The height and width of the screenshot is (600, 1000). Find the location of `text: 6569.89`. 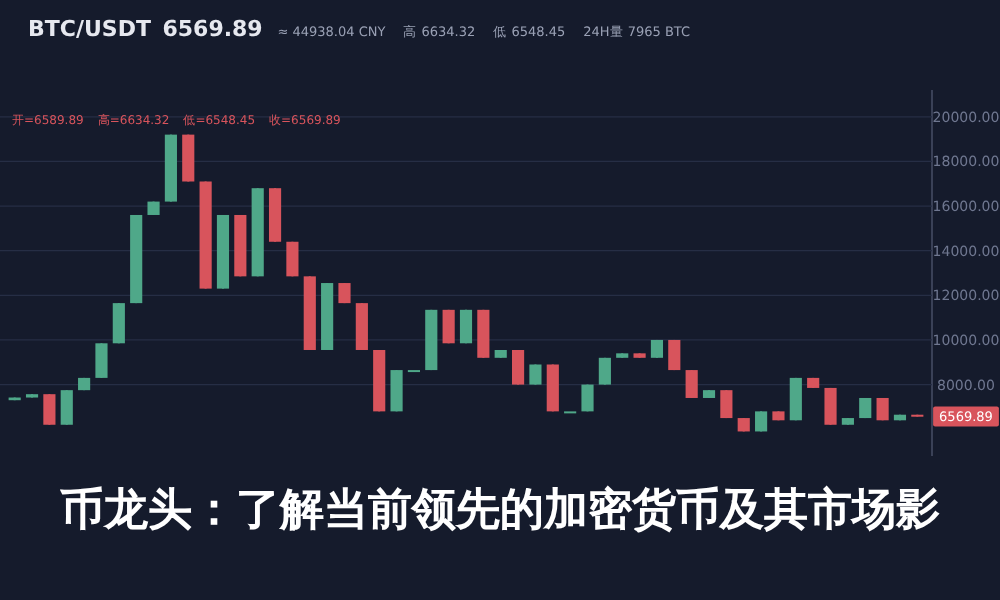

text: 6569.89 is located at coordinates (212, 29).